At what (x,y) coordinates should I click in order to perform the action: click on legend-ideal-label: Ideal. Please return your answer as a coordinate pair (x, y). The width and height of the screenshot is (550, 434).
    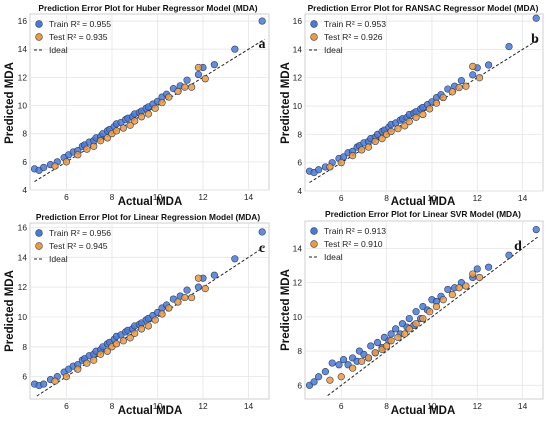
    Looking at the image, I should click on (58, 50).